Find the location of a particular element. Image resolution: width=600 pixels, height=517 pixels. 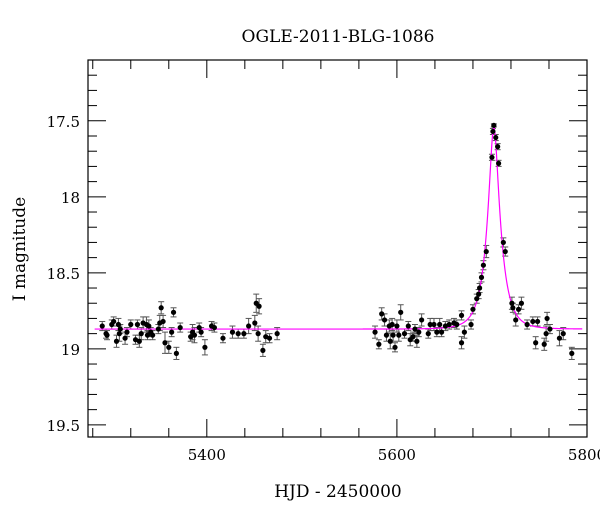

y-tick-label: 17.5 is located at coordinates (63, 122).